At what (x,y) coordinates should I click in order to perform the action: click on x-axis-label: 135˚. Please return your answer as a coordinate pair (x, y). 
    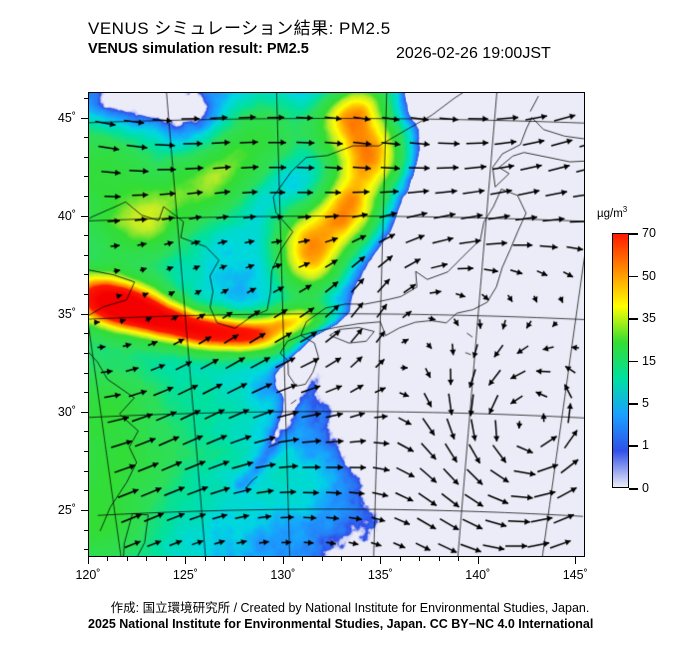
    Looking at the image, I should click on (380, 575).